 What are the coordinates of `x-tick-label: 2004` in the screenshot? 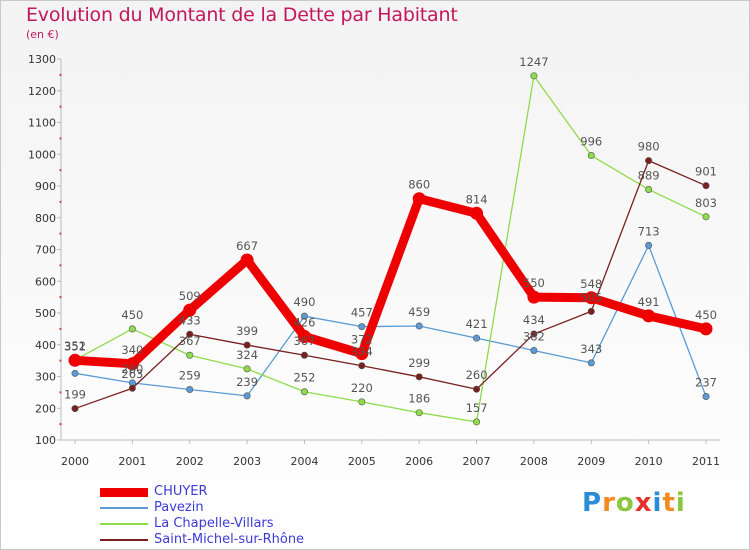 It's located at (304, 461).